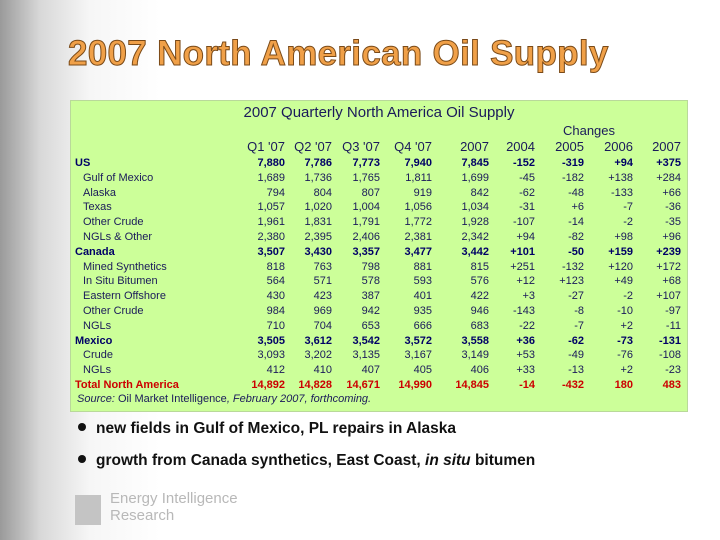 Image resolution: width=720 pixels, height=540 pixels. I want to click on cell: 942, so click(370, 311).